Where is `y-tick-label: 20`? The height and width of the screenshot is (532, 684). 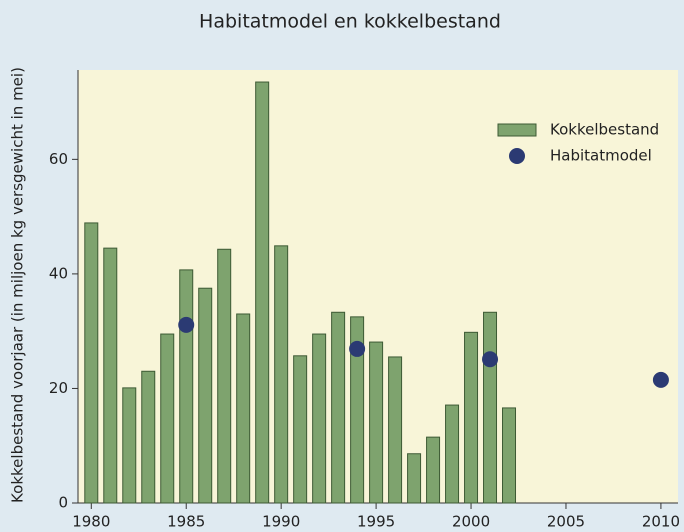 y-tick-label: 20 is located at coordinates (58, 388).